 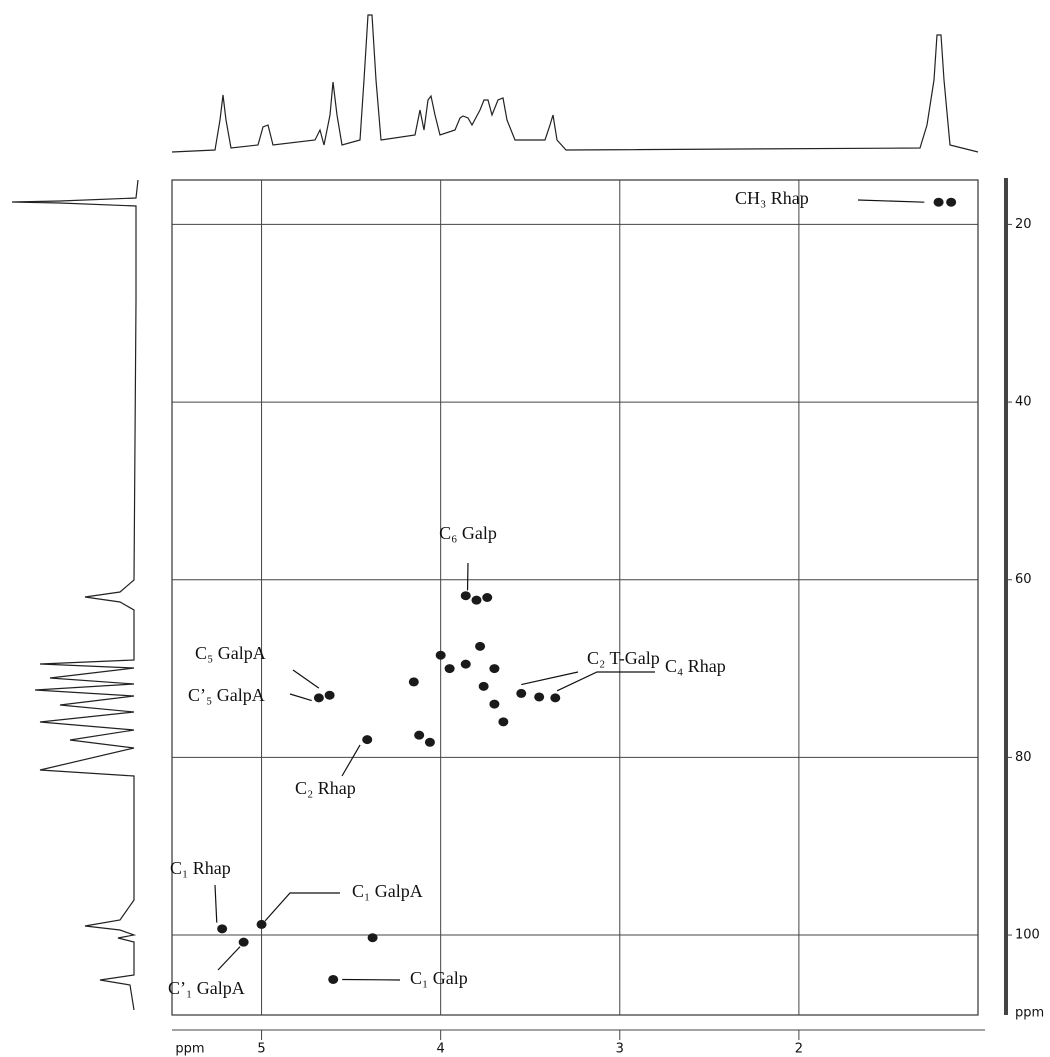 I want to click on y-axis-label: ppm, so click(x=1029, y=1013).